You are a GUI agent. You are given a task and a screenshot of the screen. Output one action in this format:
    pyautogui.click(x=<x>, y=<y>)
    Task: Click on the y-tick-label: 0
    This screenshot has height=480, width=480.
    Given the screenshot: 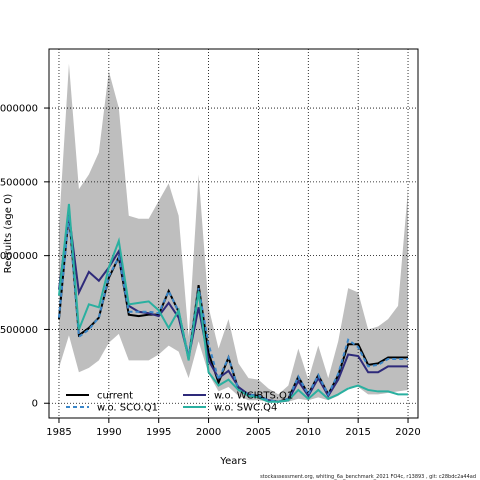 What is the action you would take?
    pyautogui.click(x=35, y=404)
    